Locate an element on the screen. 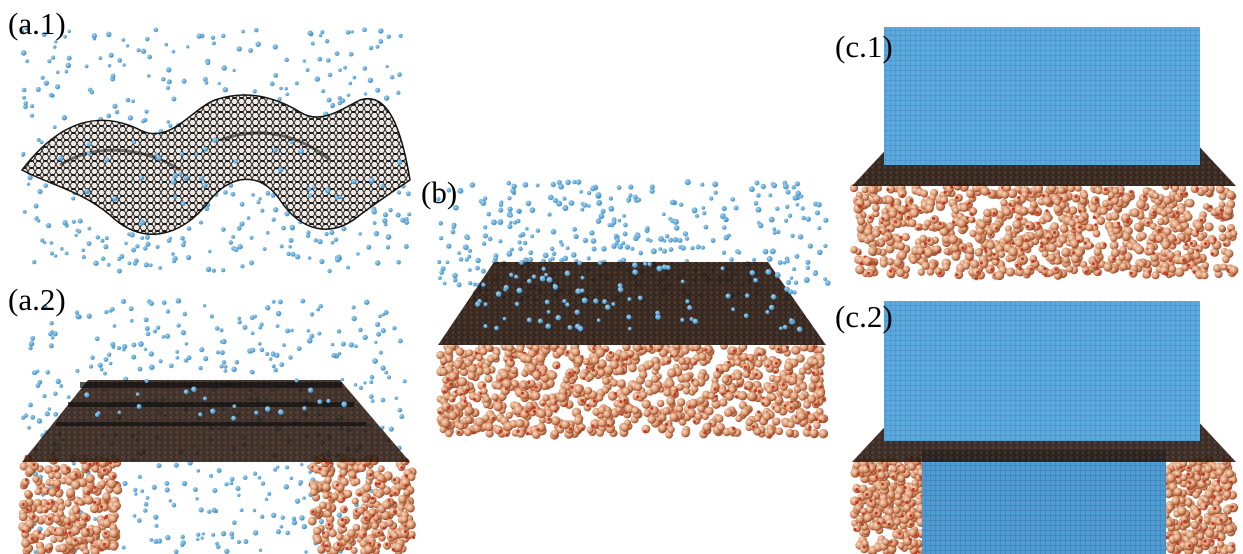  wavy-graphene-sheet is located at coordinates (215, 165).